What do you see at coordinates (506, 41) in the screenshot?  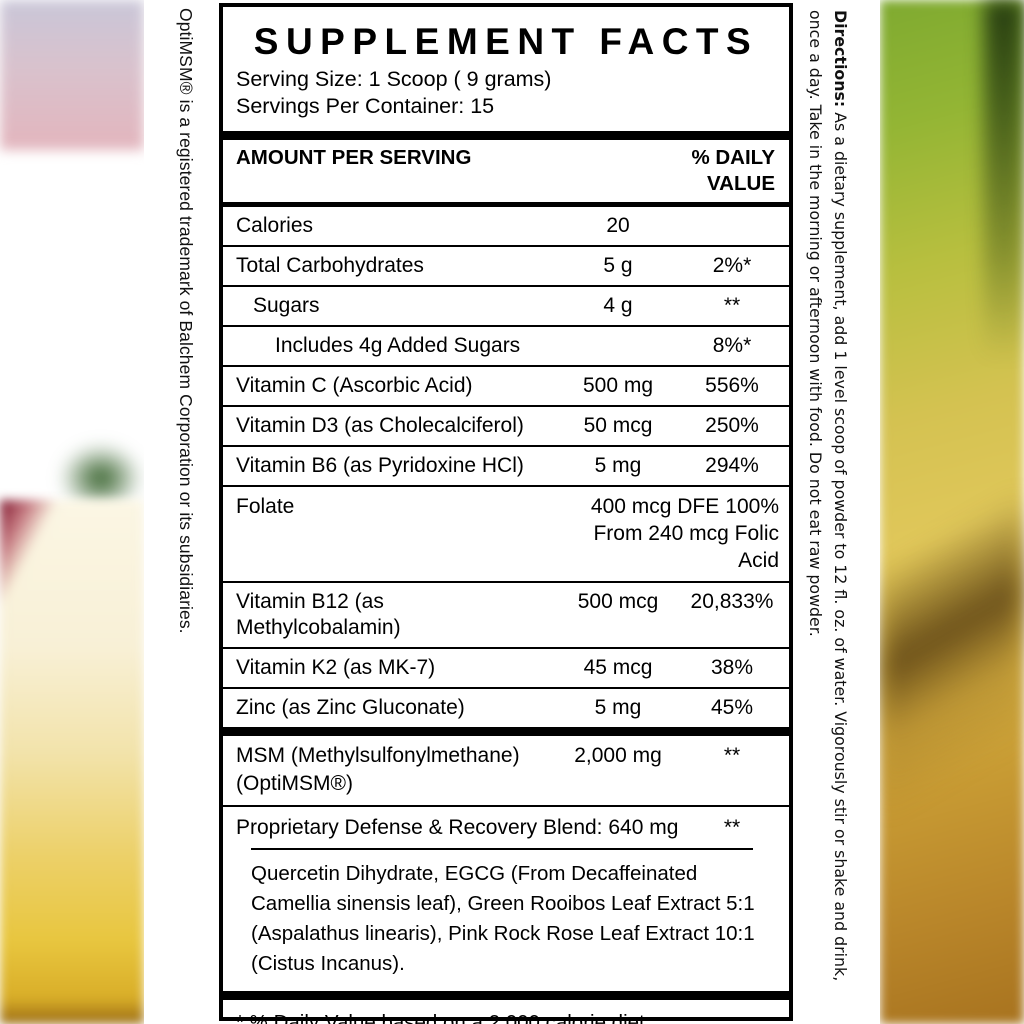 I see `panel-title: SUPPLEMENT FACTS` at bounding box center [506, 41].